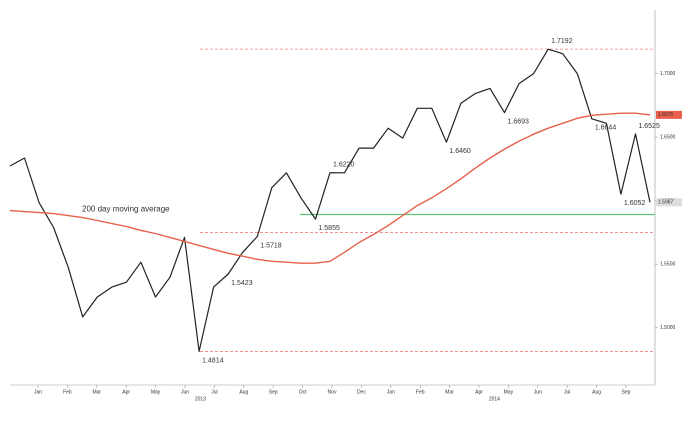 The height and width of the screenshot is (422, 688). Describe the element at coordinates (666, 115) in the screenshot. I see `value-box-label: 1.6675` at that location.